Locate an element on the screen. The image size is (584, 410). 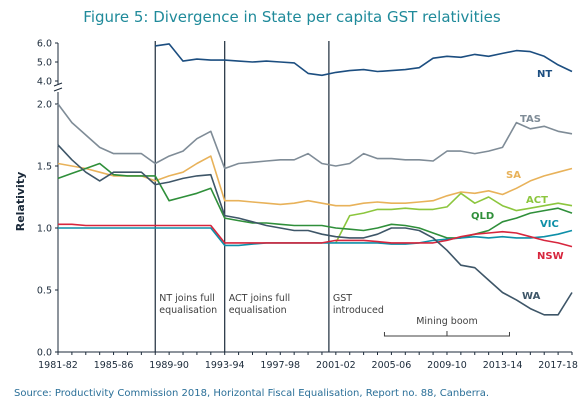
x-tick-label: 2009-10 is located at coordinates (447, 365).